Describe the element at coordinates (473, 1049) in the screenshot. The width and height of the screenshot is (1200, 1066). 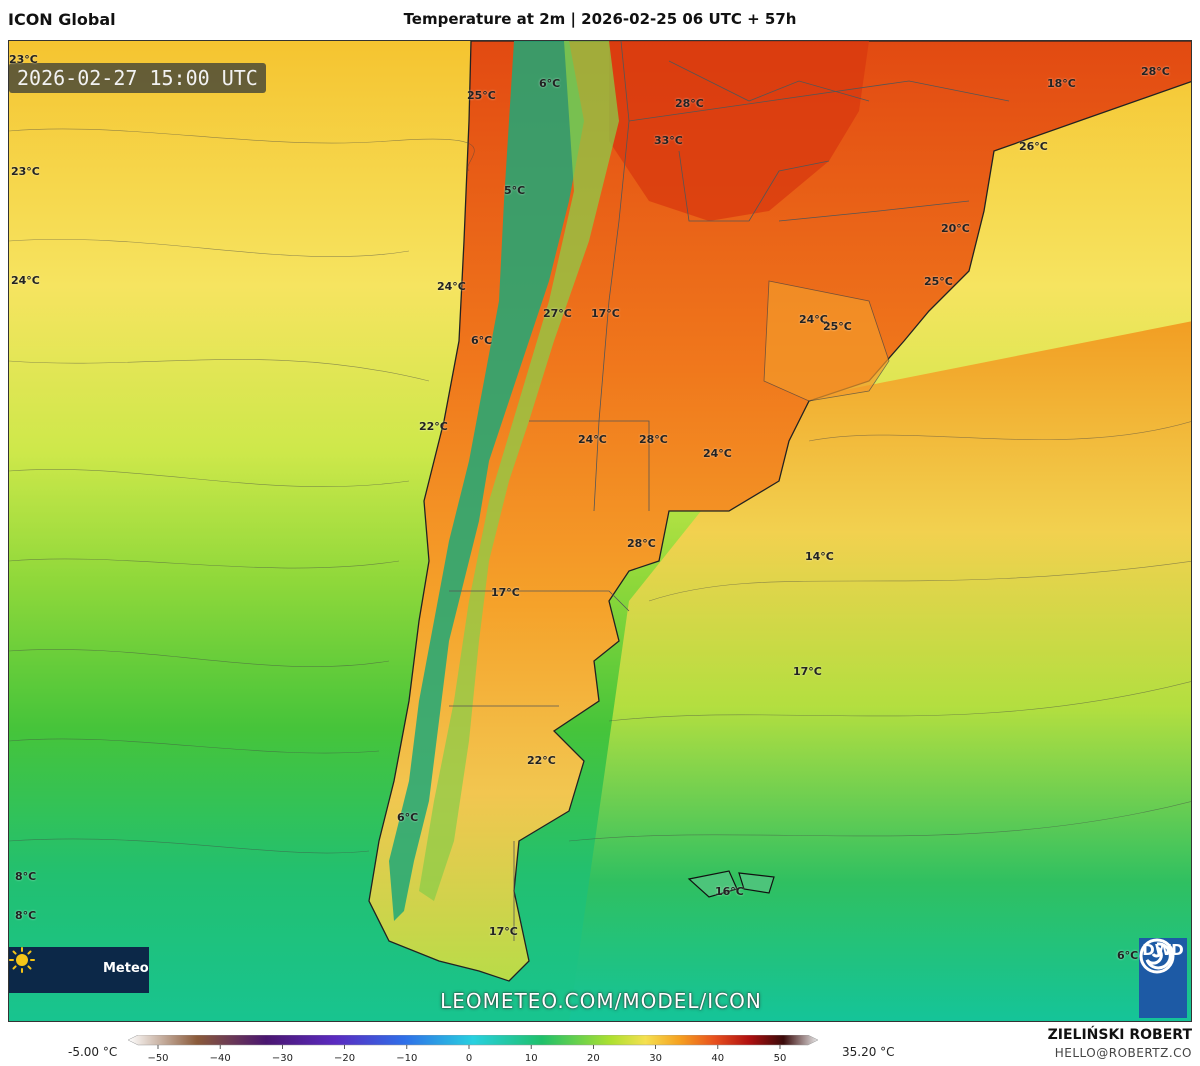
I see `color-legend: −50 −40 −30 −20 −10 0 10 20 30 40 50` at that location.